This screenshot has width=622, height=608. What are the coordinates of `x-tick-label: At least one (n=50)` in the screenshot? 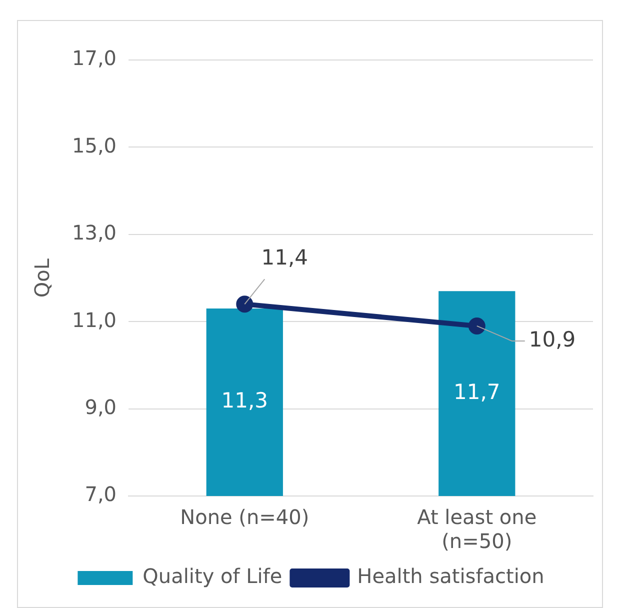 It's located at (477, 529).